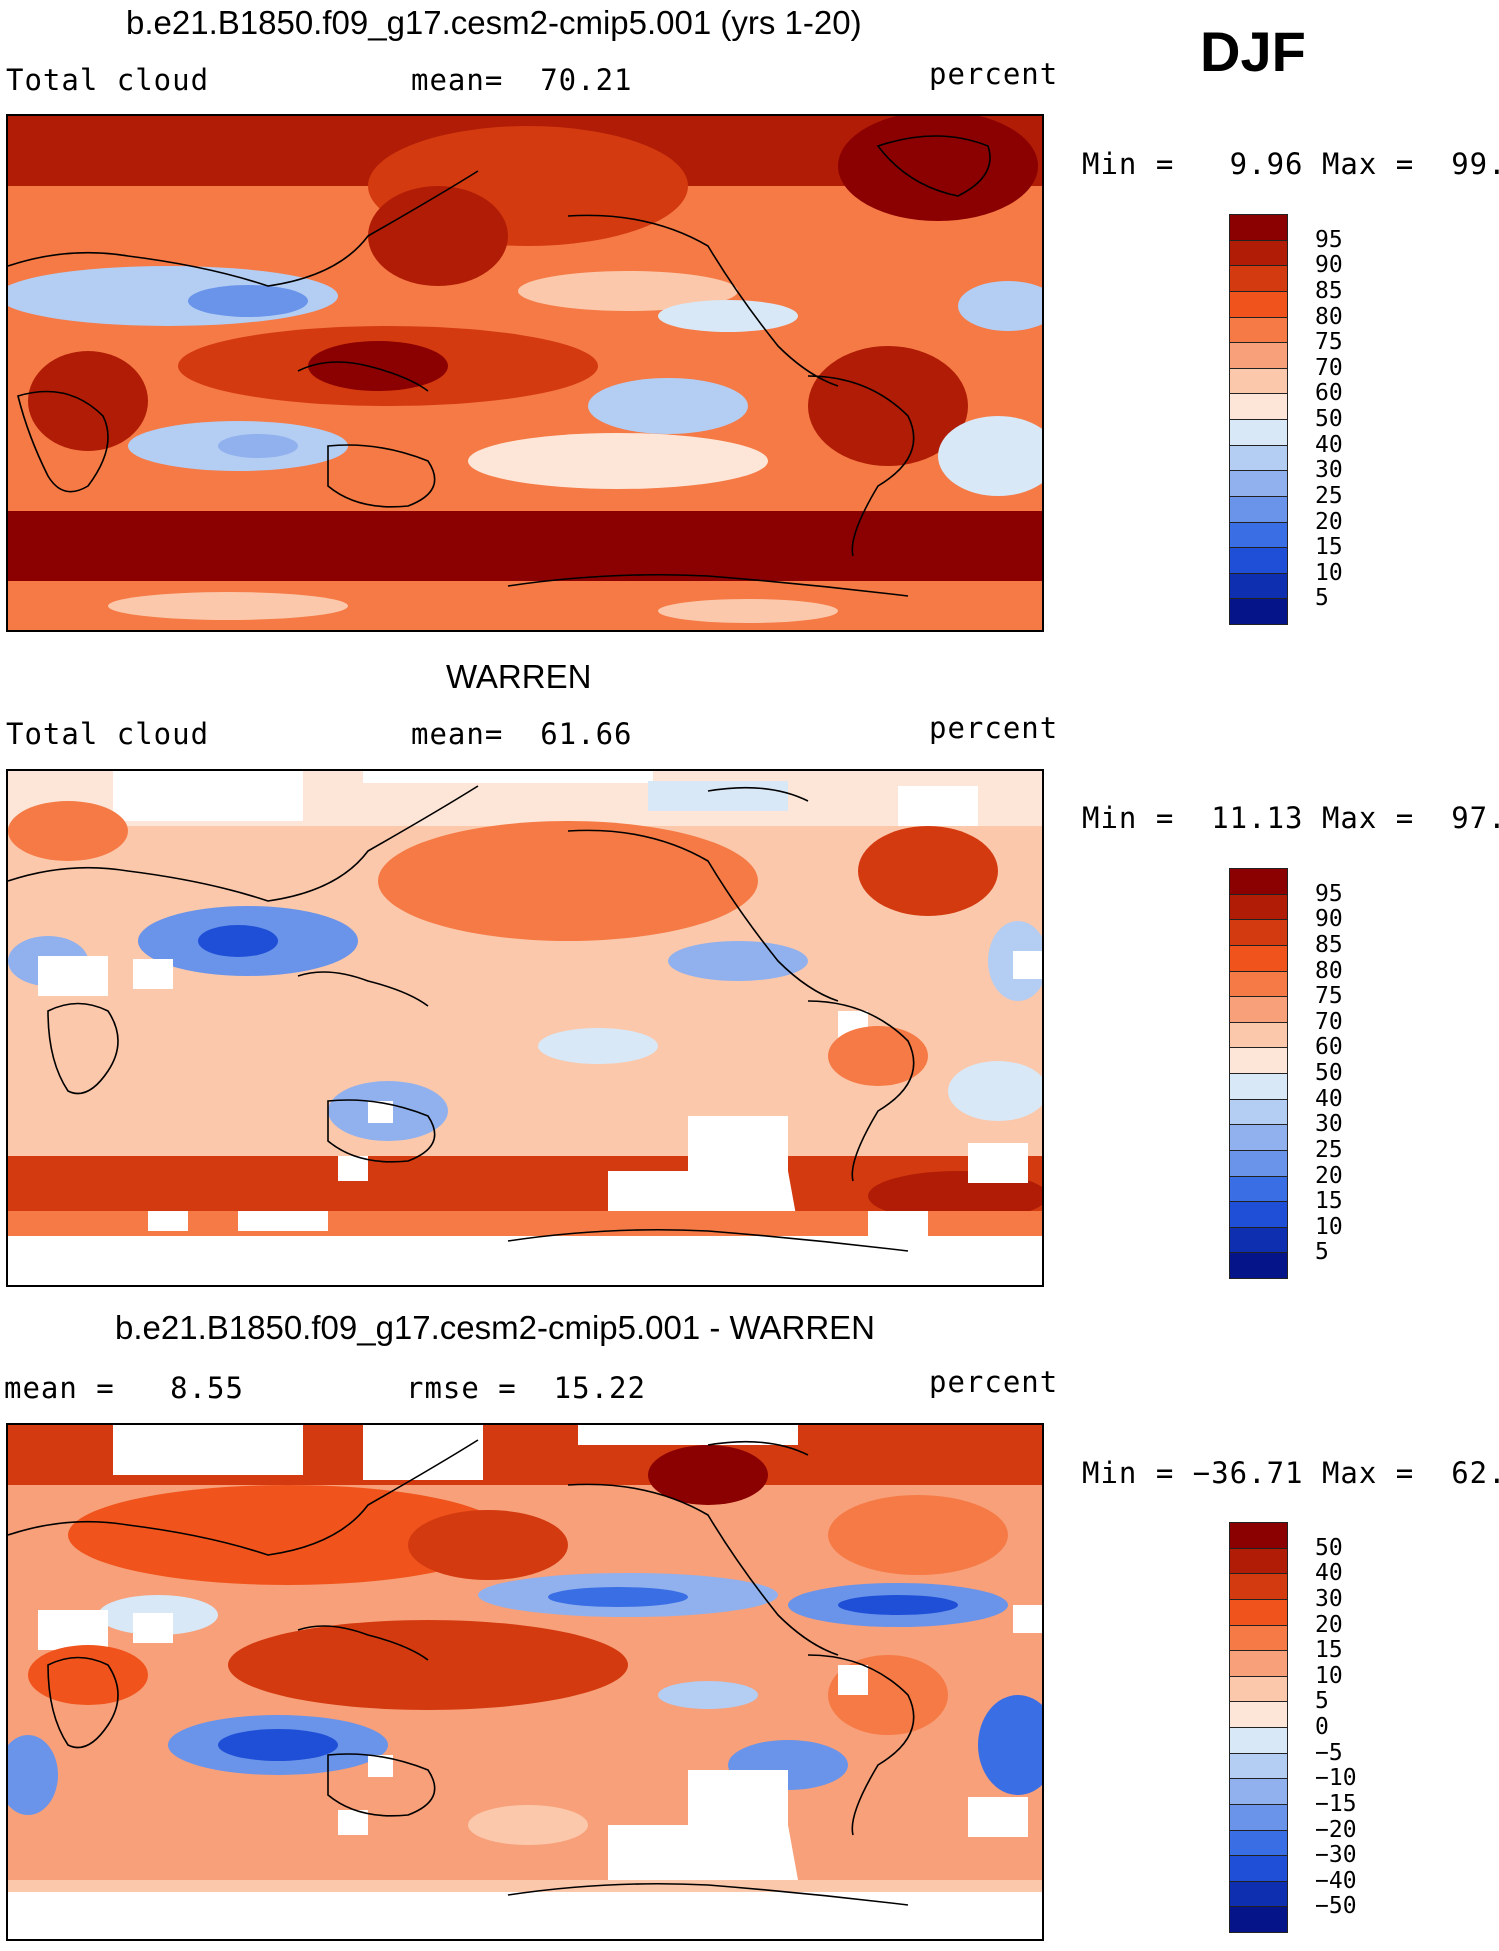  What do you see at coordinates (1329, 996) in the screenshot?
I see `colorbar-tick-label: 75` at bounding box center [1329, 996].